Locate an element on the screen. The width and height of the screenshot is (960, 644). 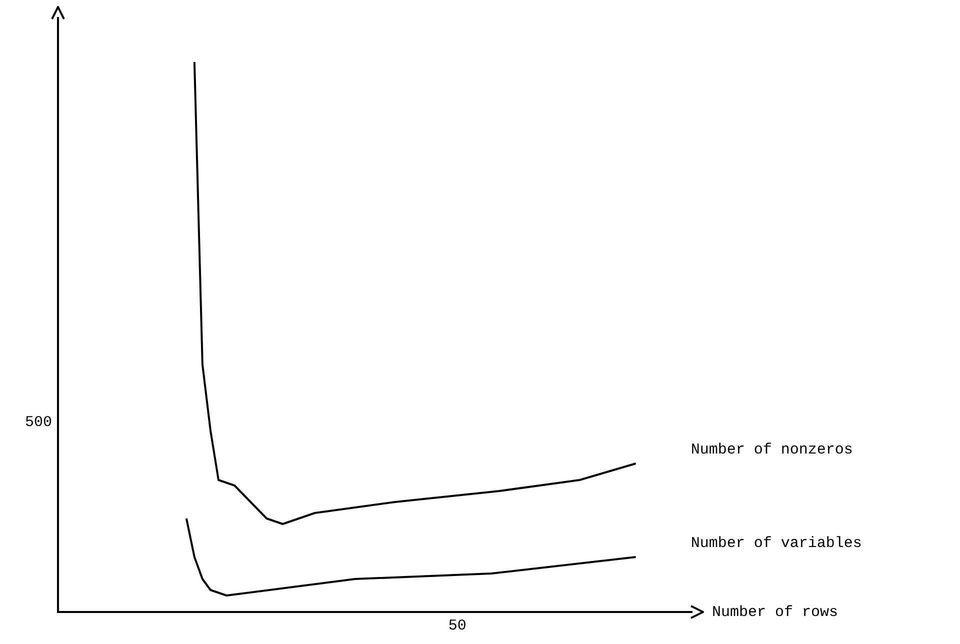
x-axis-title: Number of rows is located at coordinates (775, 612).